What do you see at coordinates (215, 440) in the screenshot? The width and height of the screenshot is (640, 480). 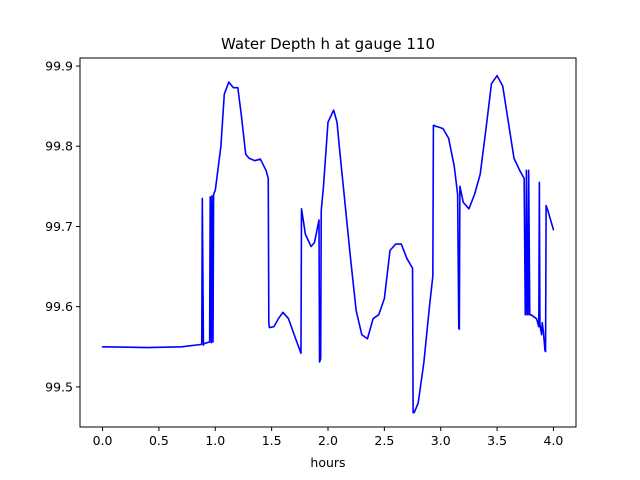 I see `x-tick-label: 1.0` at bounding box center [215, 440].